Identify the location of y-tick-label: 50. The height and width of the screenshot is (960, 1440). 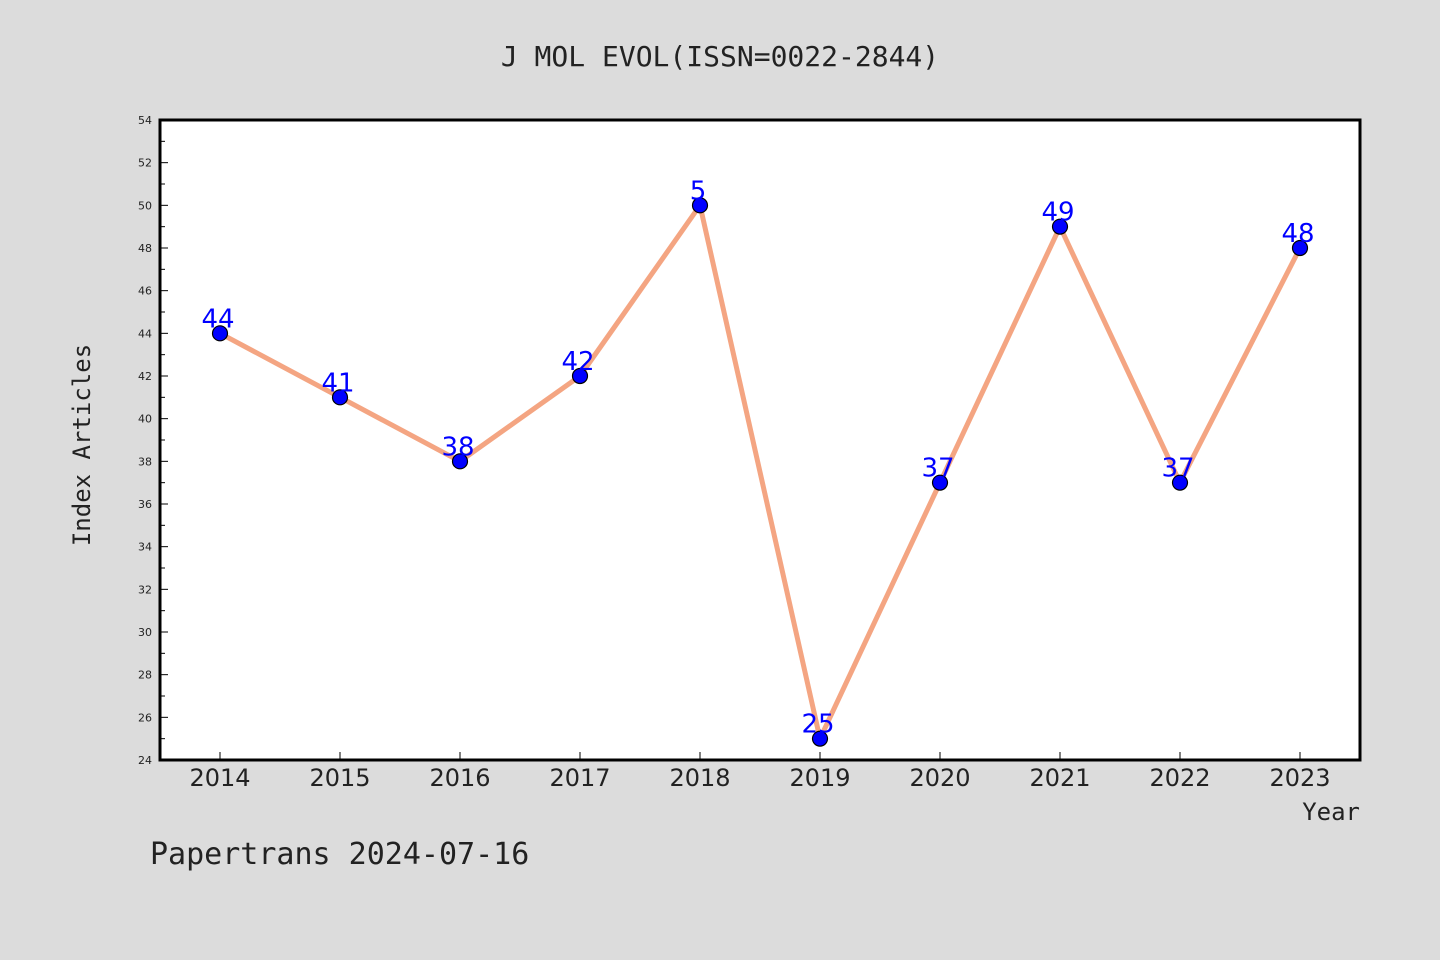
(145, 205).